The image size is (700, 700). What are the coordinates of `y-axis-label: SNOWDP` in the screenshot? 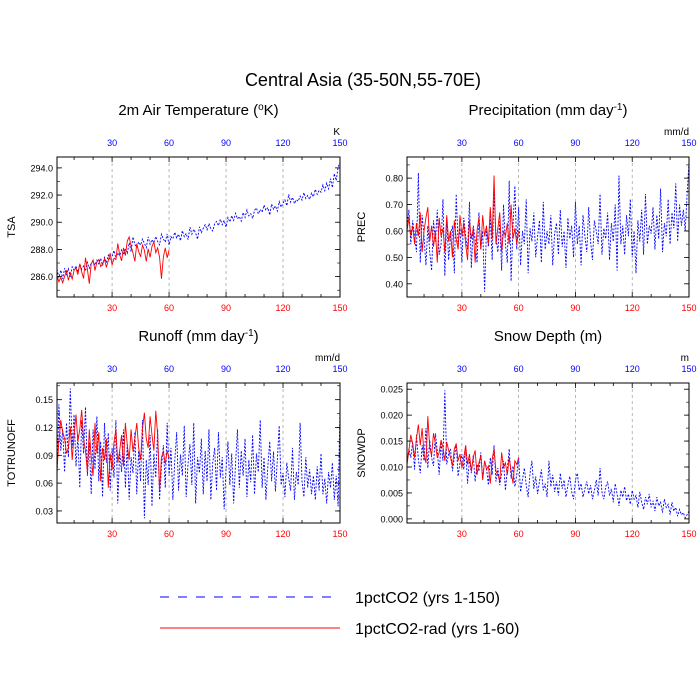 It's located at (362, 453).